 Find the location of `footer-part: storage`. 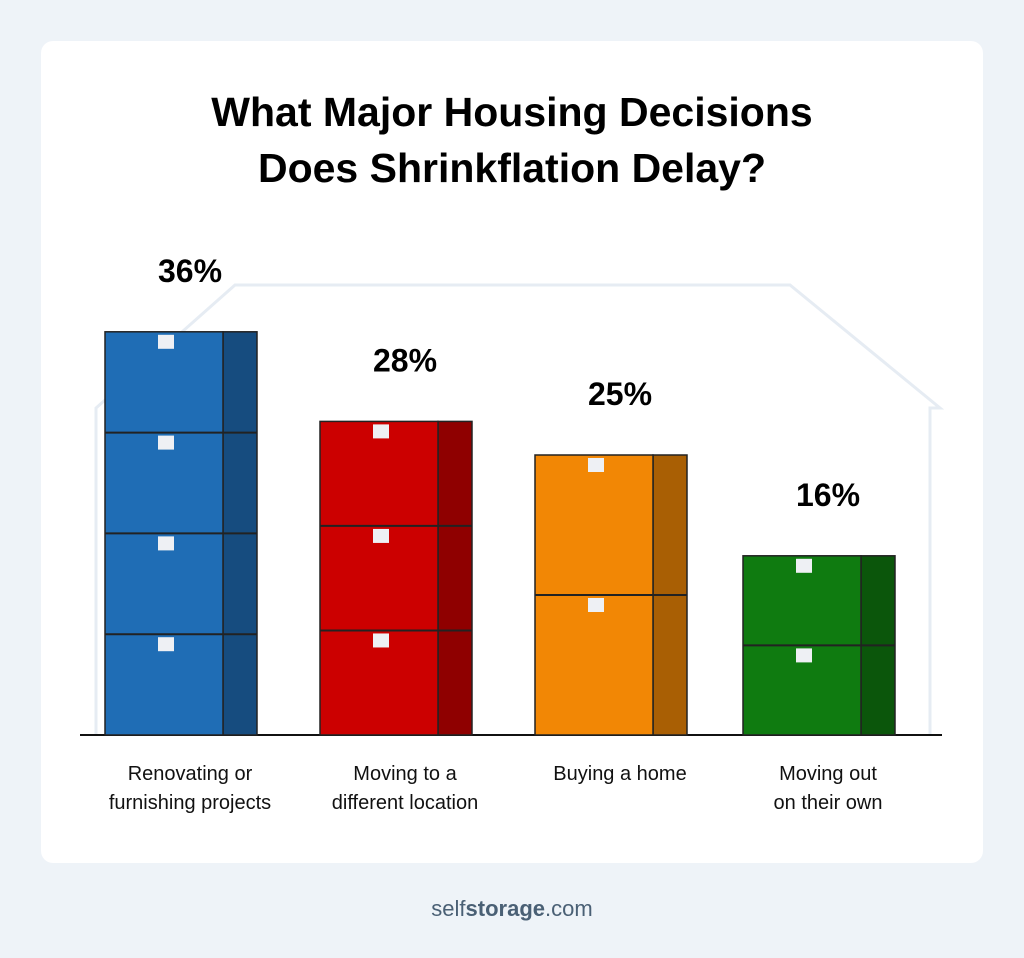

footer-part: storage is located at coordinates (505, 908).